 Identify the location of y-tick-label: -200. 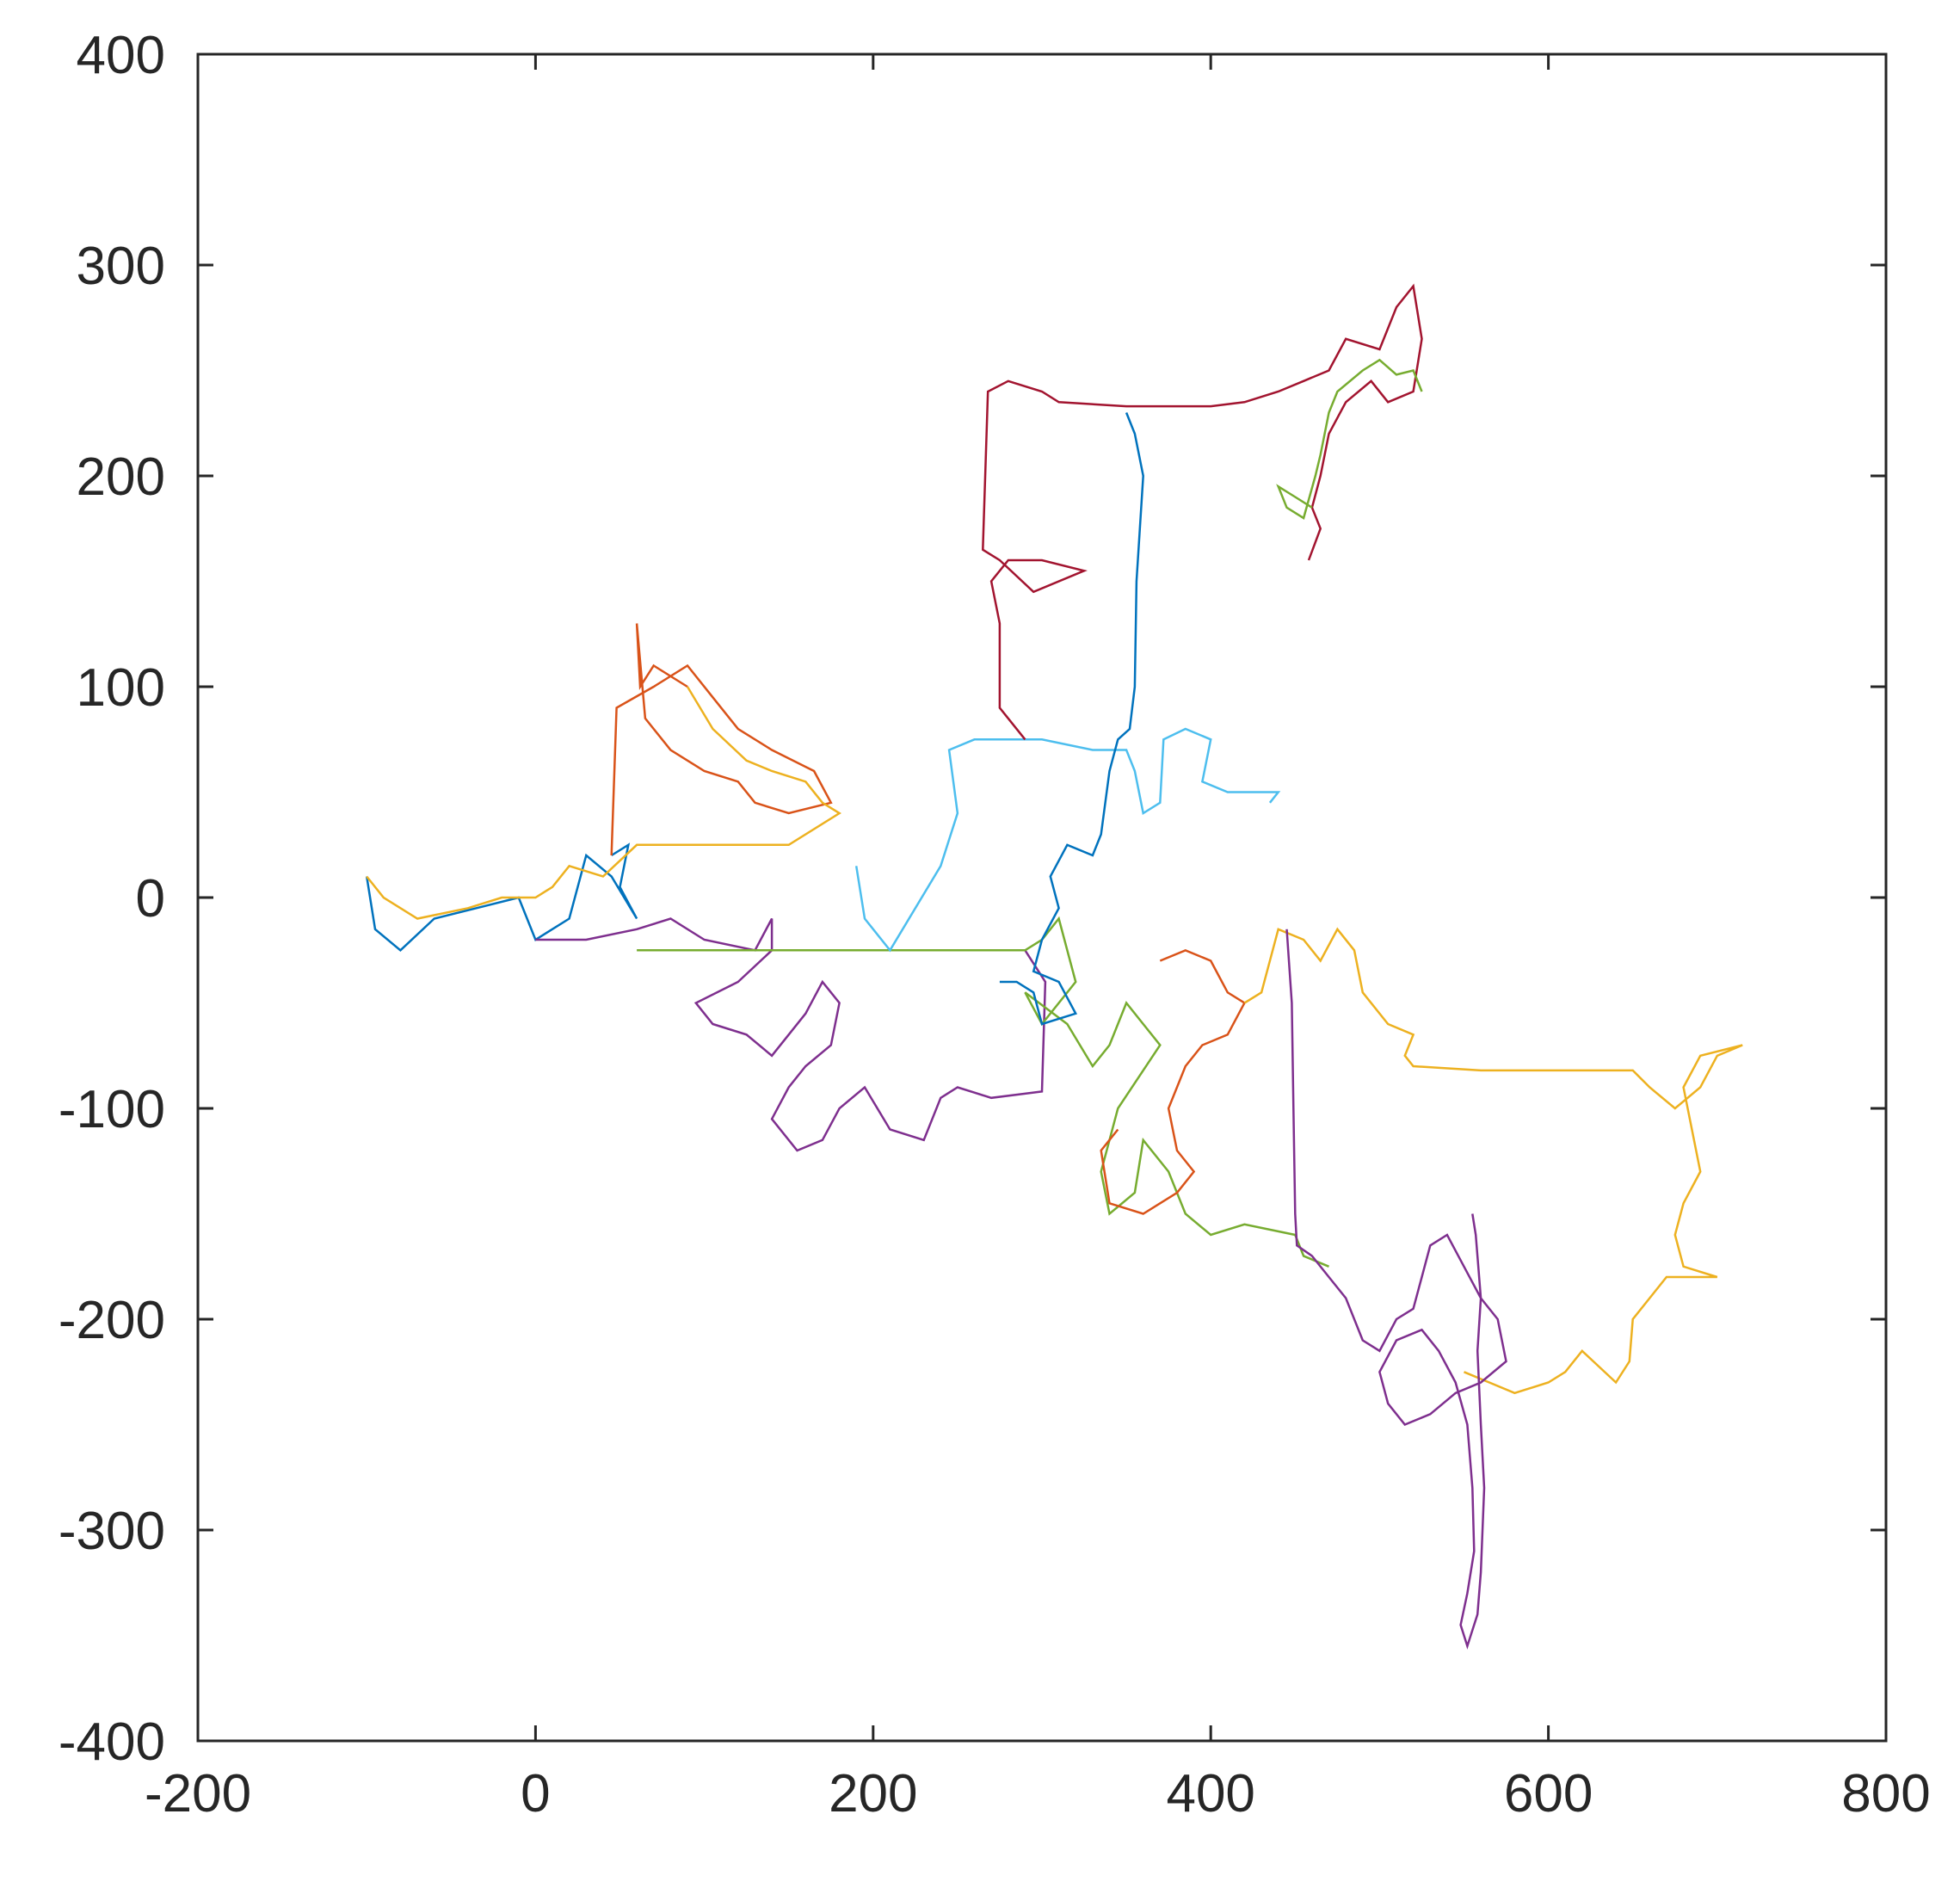
(112, 1320).